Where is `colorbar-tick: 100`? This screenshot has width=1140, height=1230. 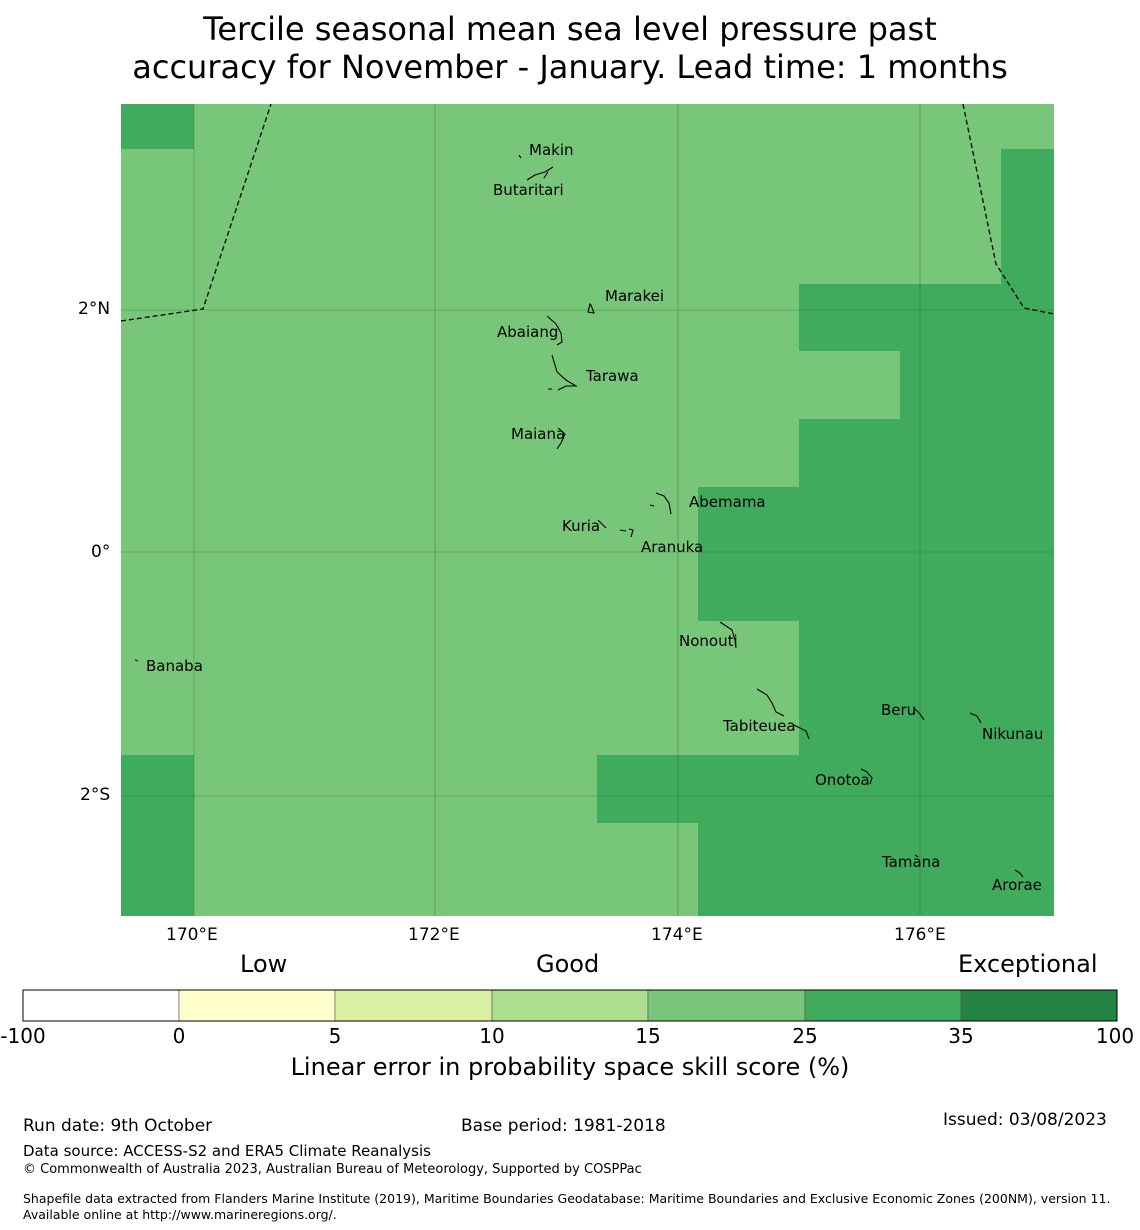 colorbar-tick: 100 is located at coordinates (1115, 1036).